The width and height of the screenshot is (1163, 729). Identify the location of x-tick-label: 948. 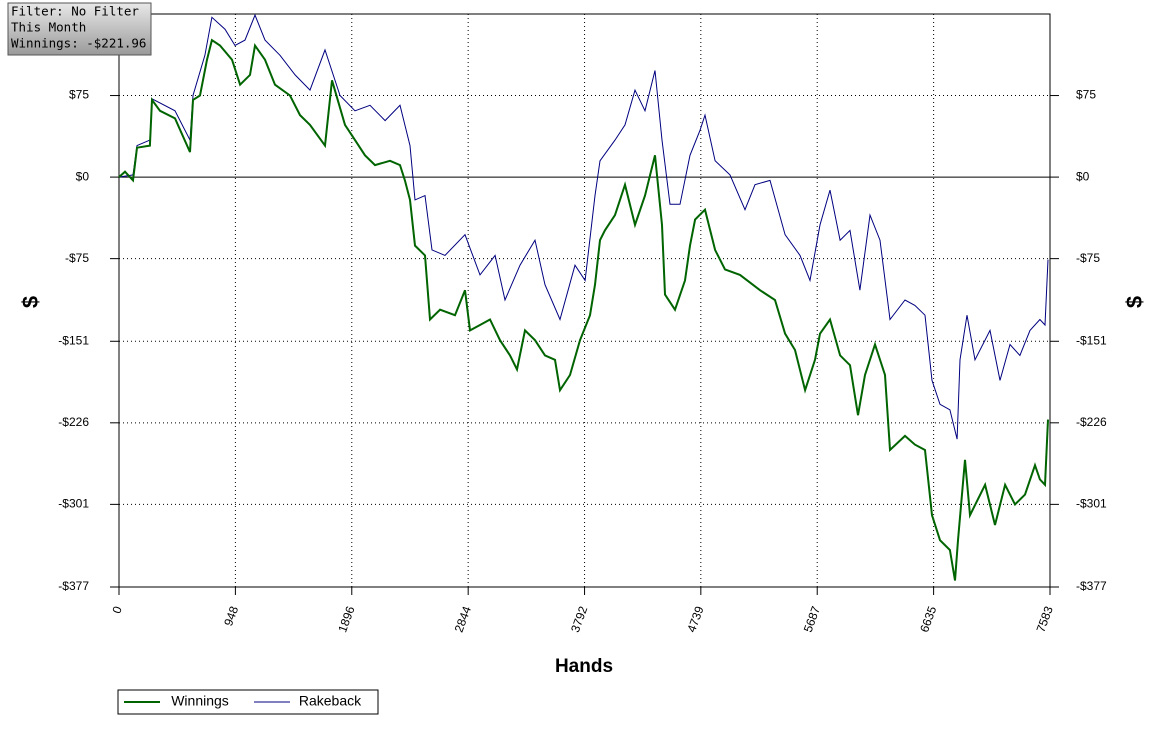
(231, 616).